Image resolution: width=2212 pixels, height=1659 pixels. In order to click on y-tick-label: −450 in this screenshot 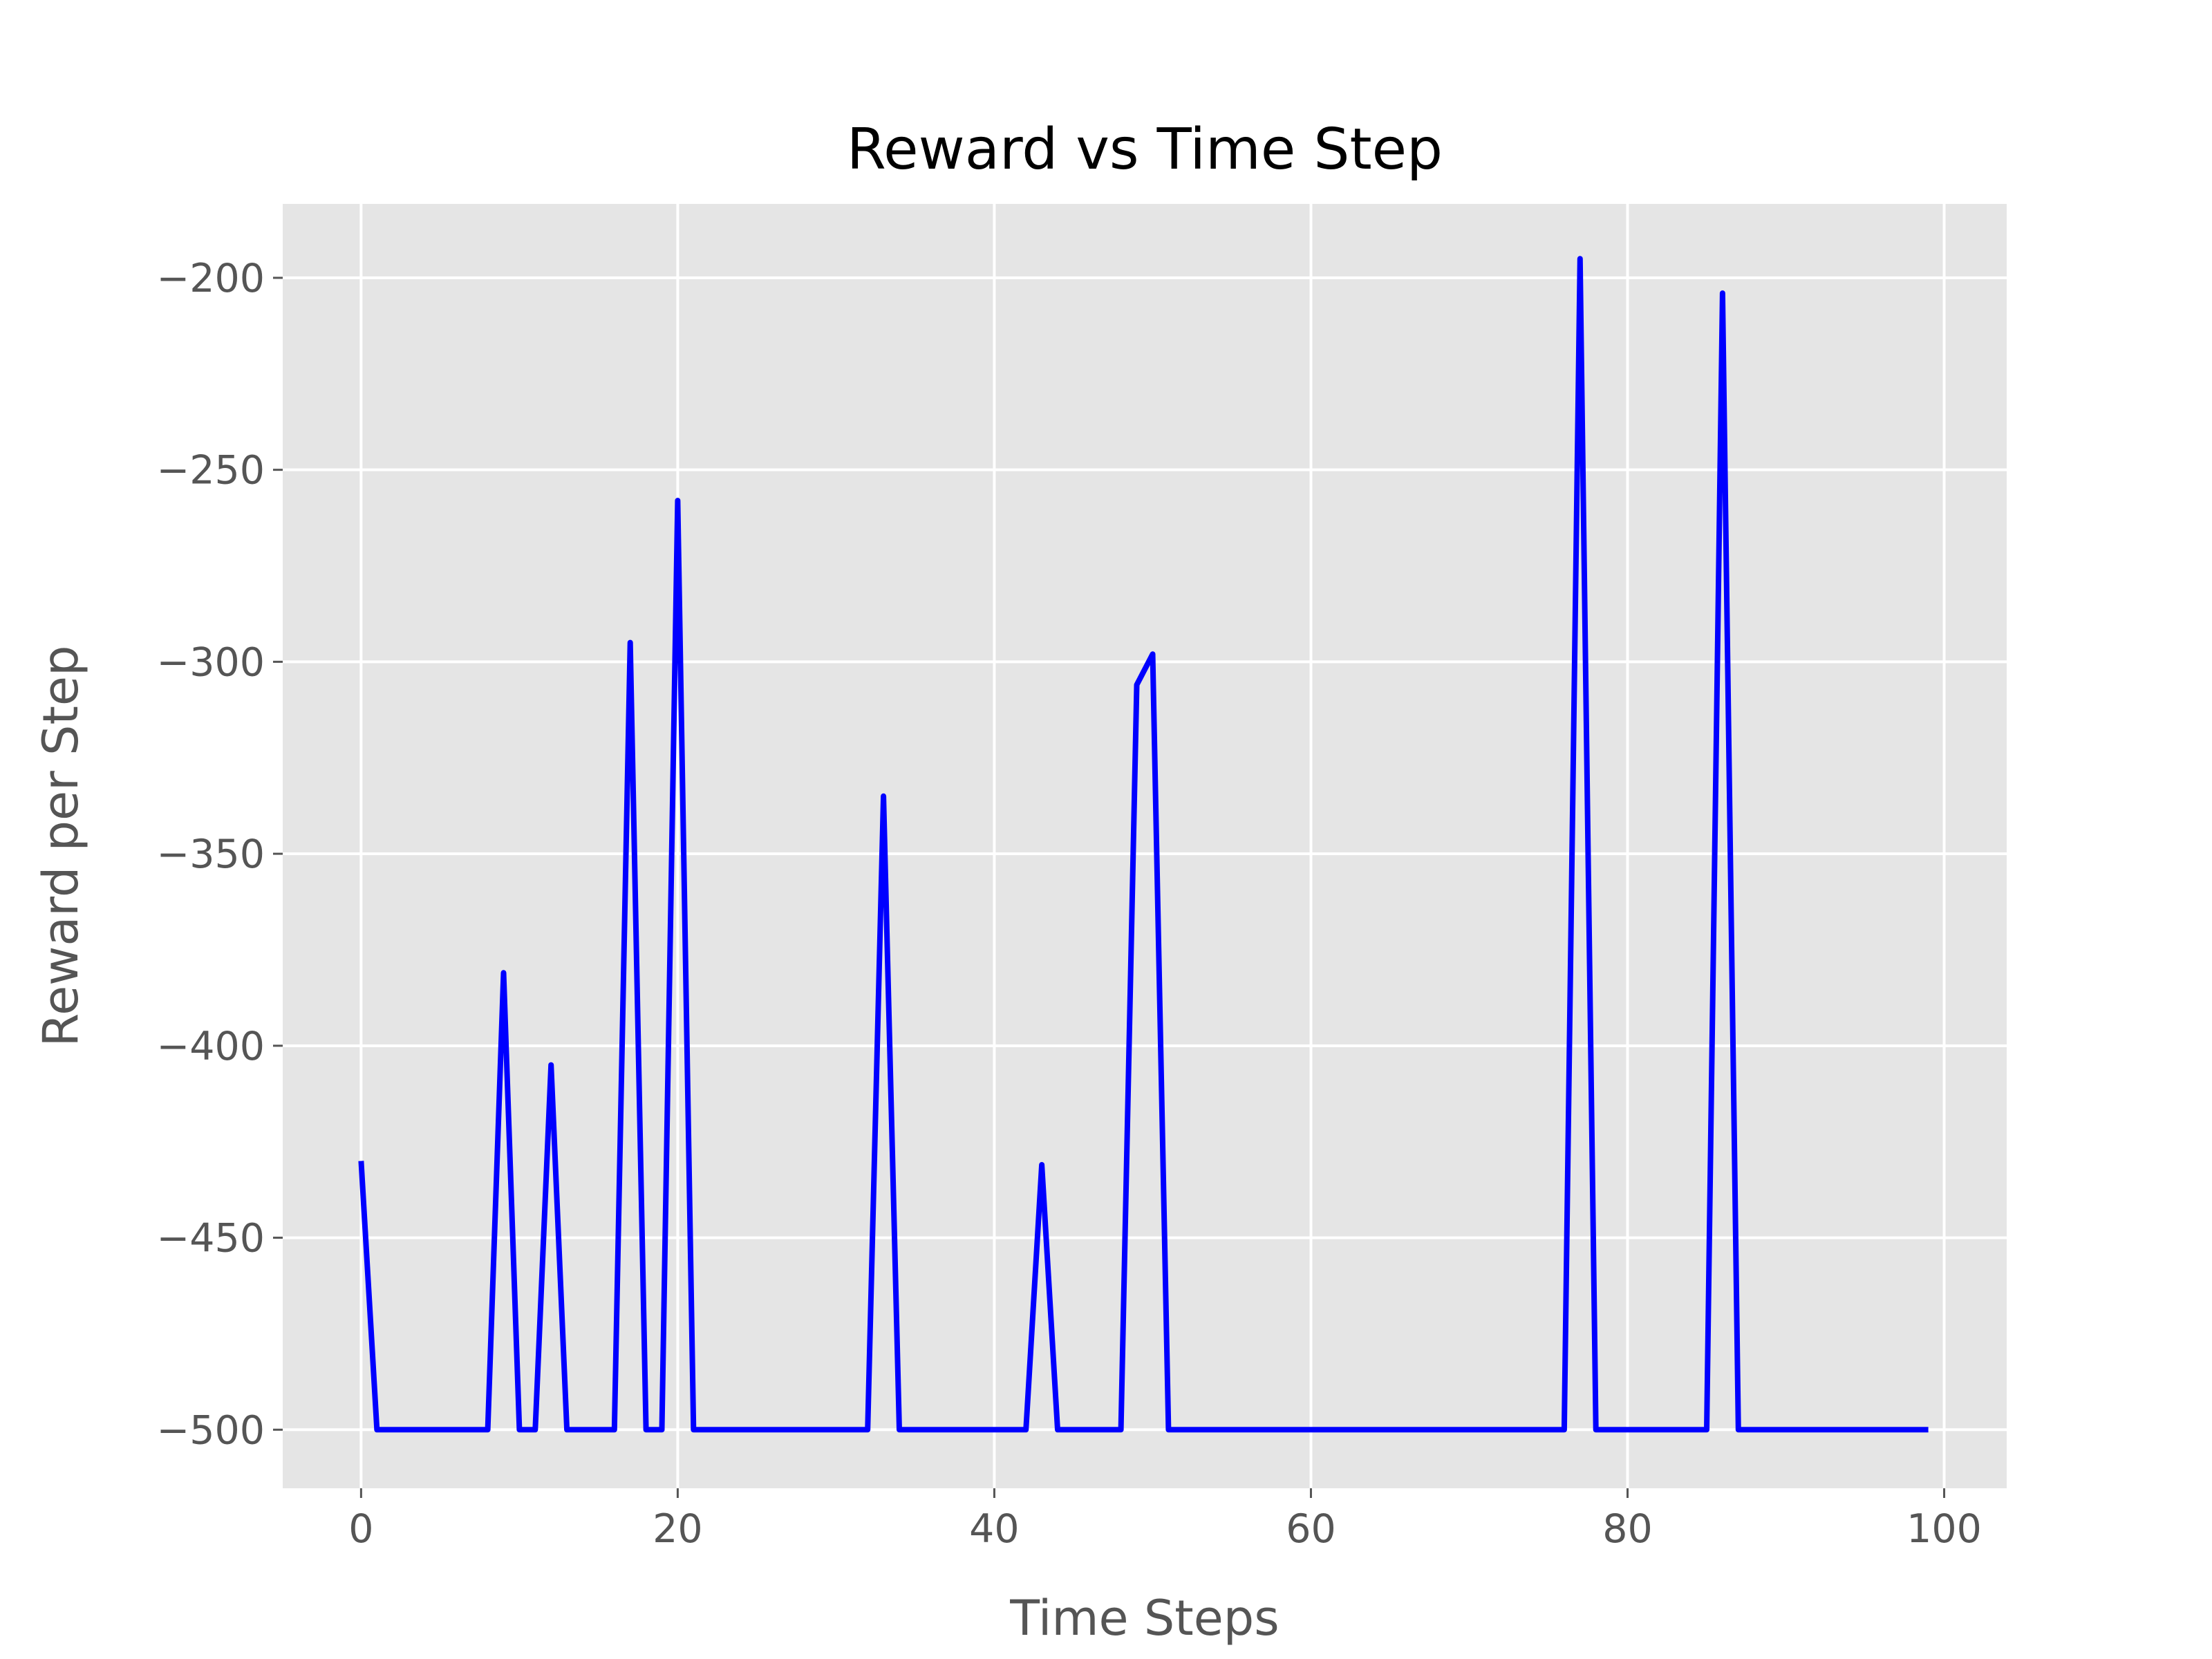, I will do `click(211, 1239)`.